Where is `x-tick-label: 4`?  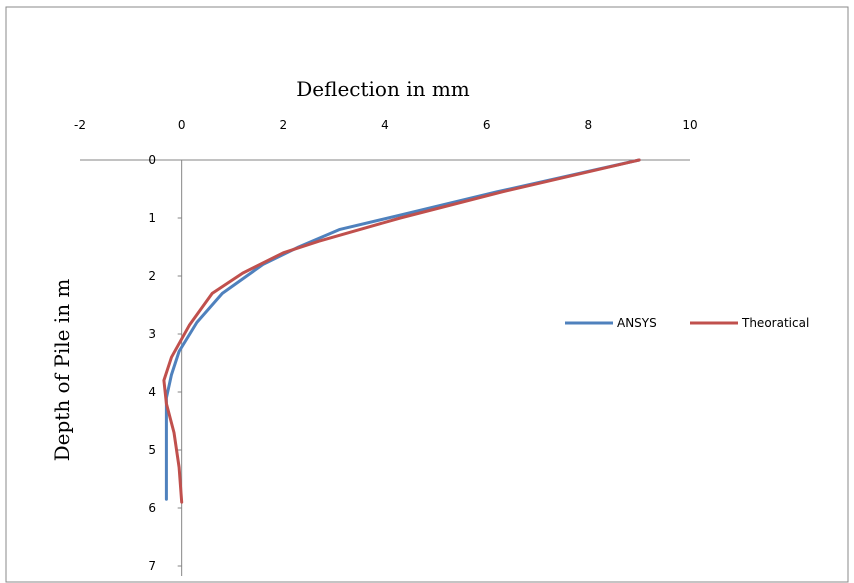 x-tick-label: 4 is located at coordinates (385, 125).